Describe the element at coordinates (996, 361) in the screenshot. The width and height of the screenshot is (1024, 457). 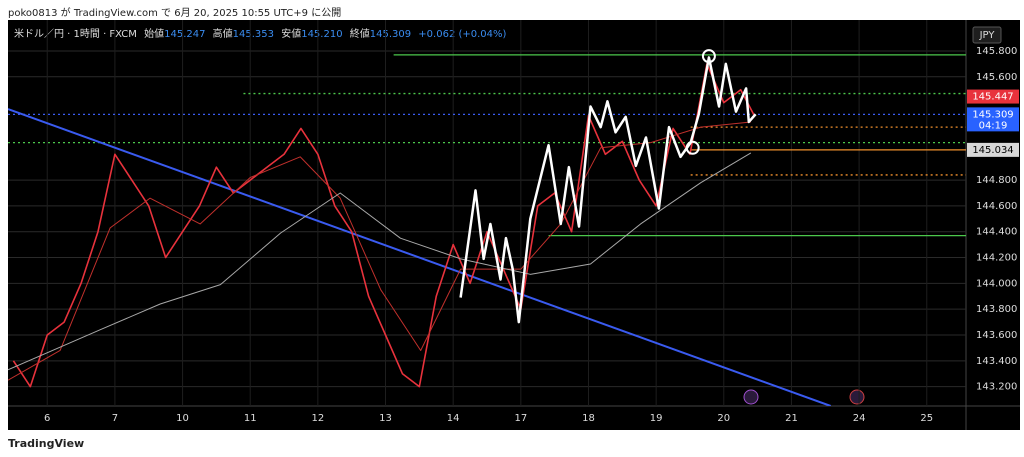
I see `y-tick-label: 143.400` at that location.